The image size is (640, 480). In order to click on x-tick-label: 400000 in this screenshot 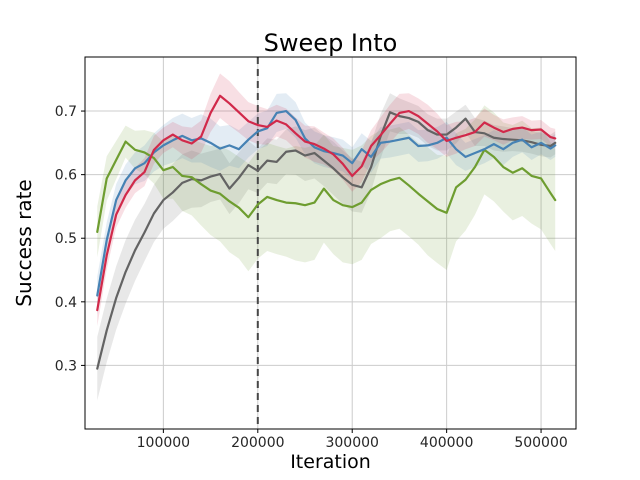, I will do `click(446, 443)`.